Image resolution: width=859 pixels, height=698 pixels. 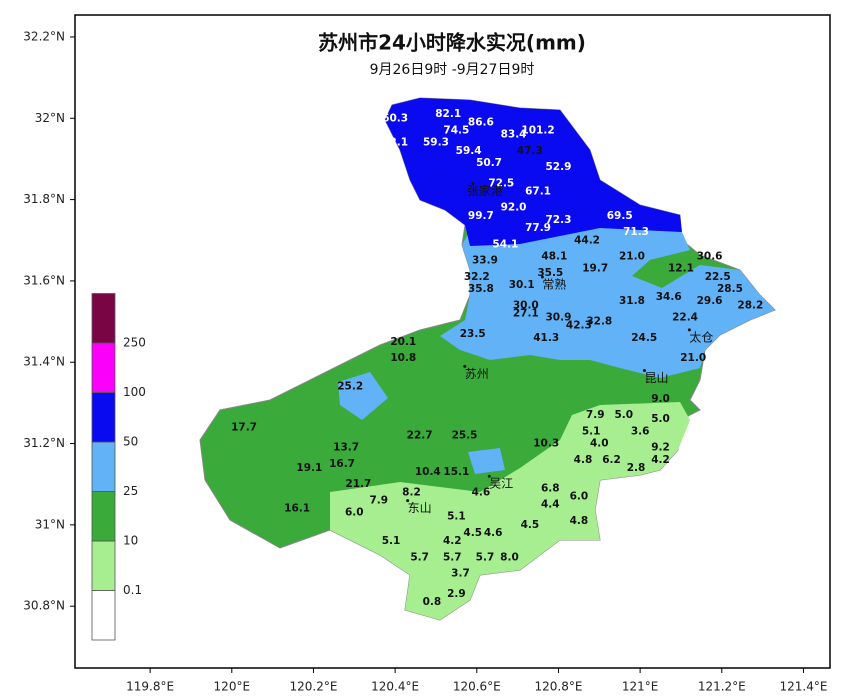 What do you see at coordinates (432, 602) in the screenshot?
I see `station-value: 0.8` at bounding box center [432, 602].